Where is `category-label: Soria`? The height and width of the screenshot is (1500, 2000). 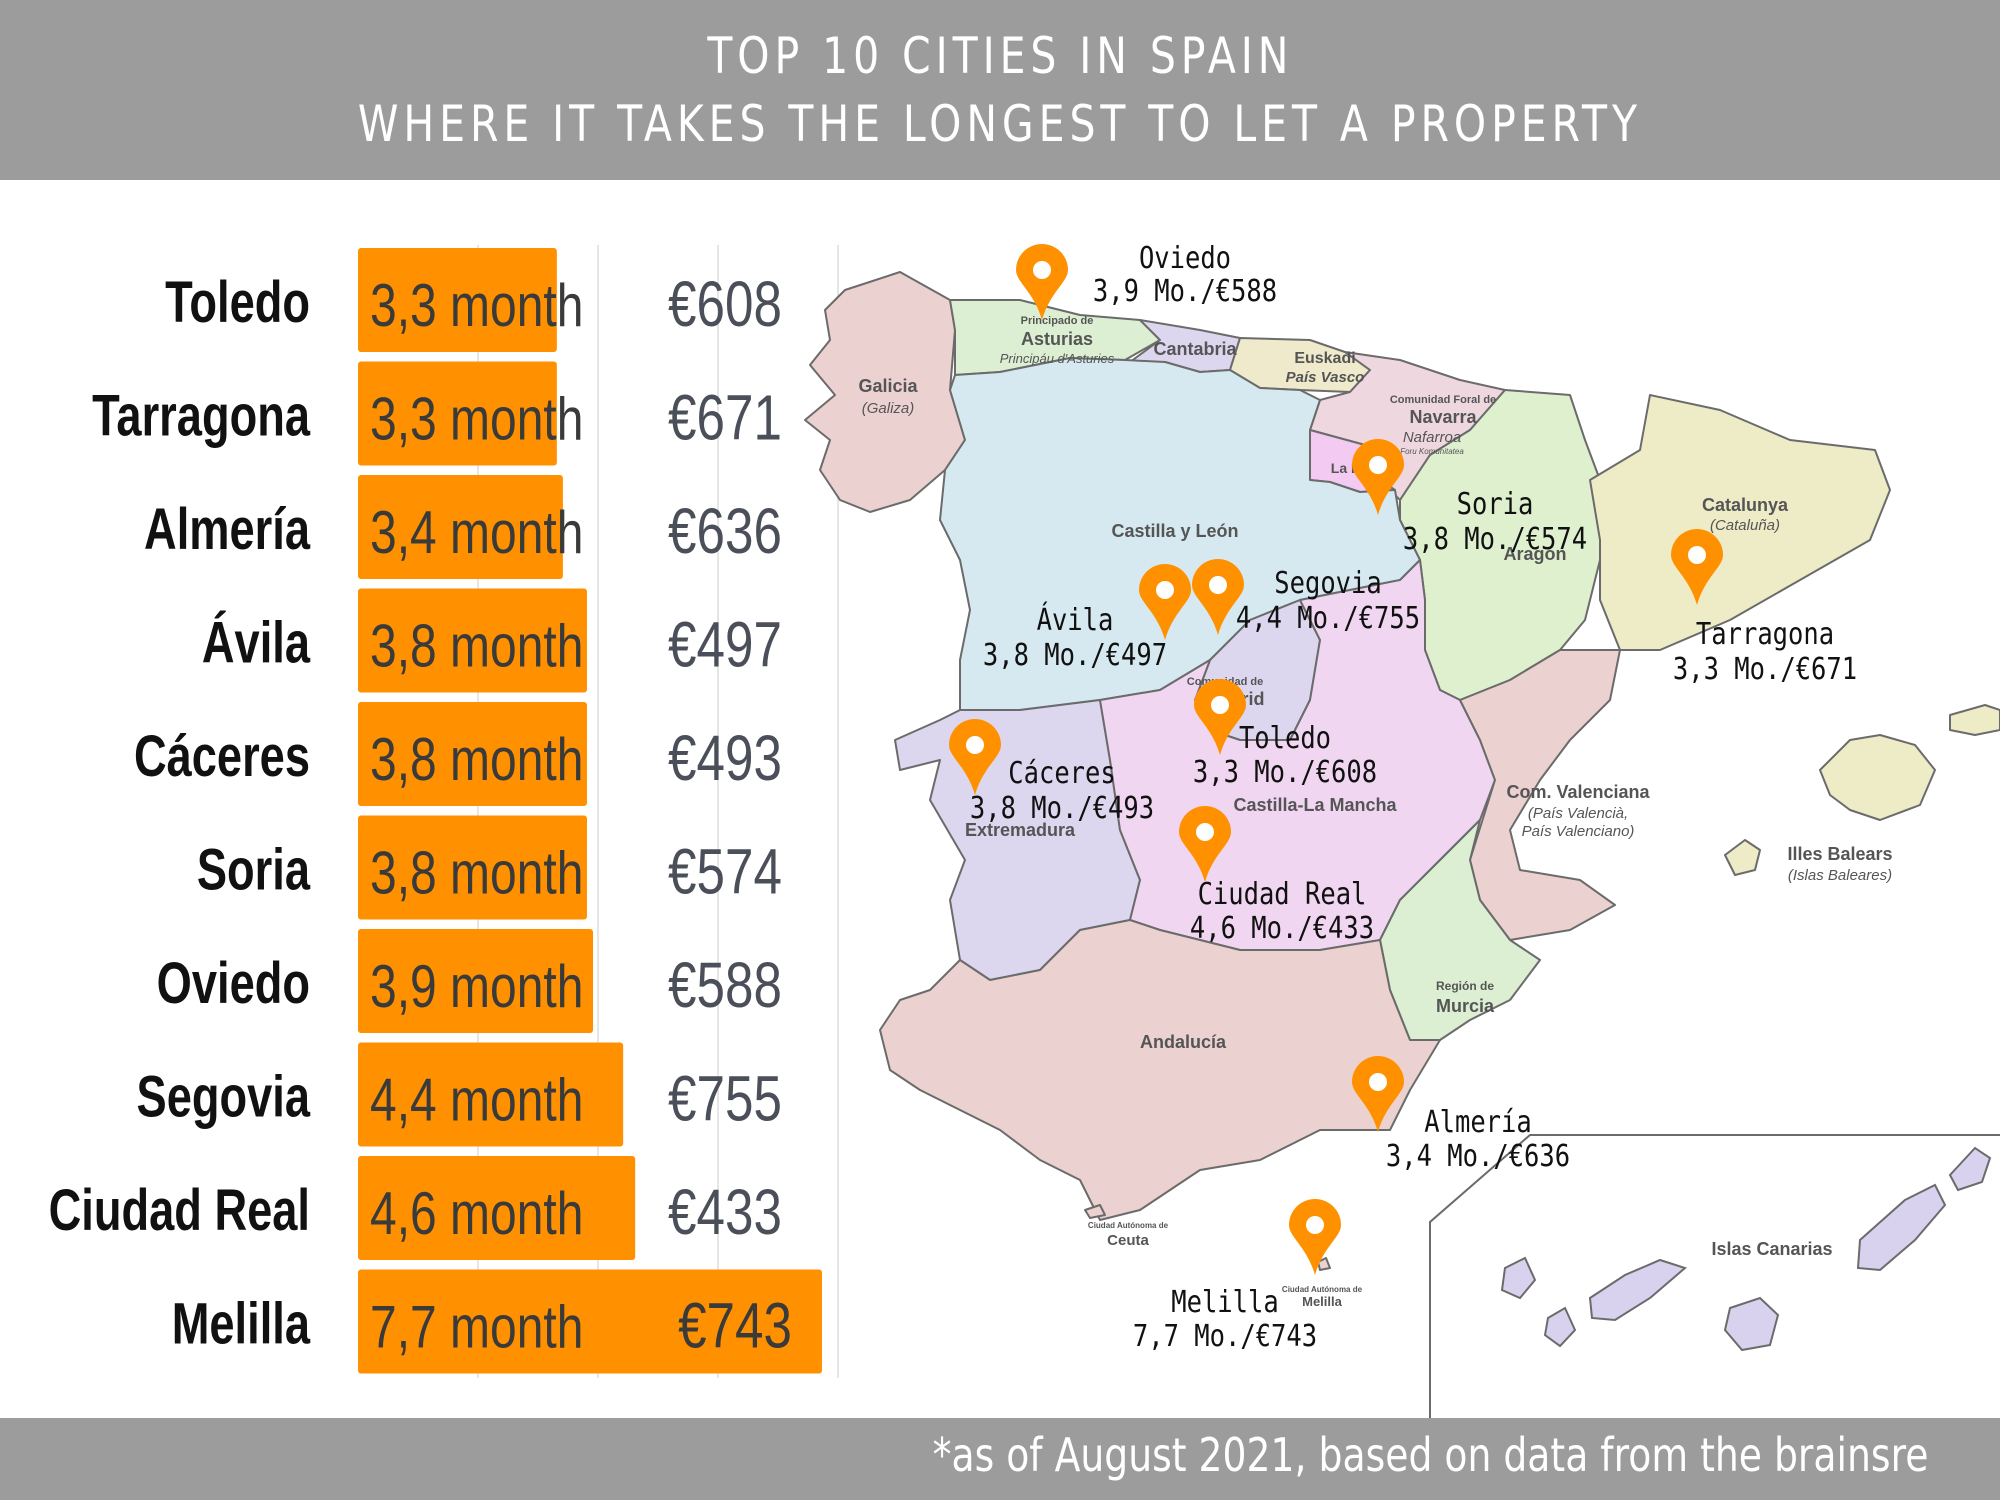 category-label: Soria is located at coordinates (254, 870).